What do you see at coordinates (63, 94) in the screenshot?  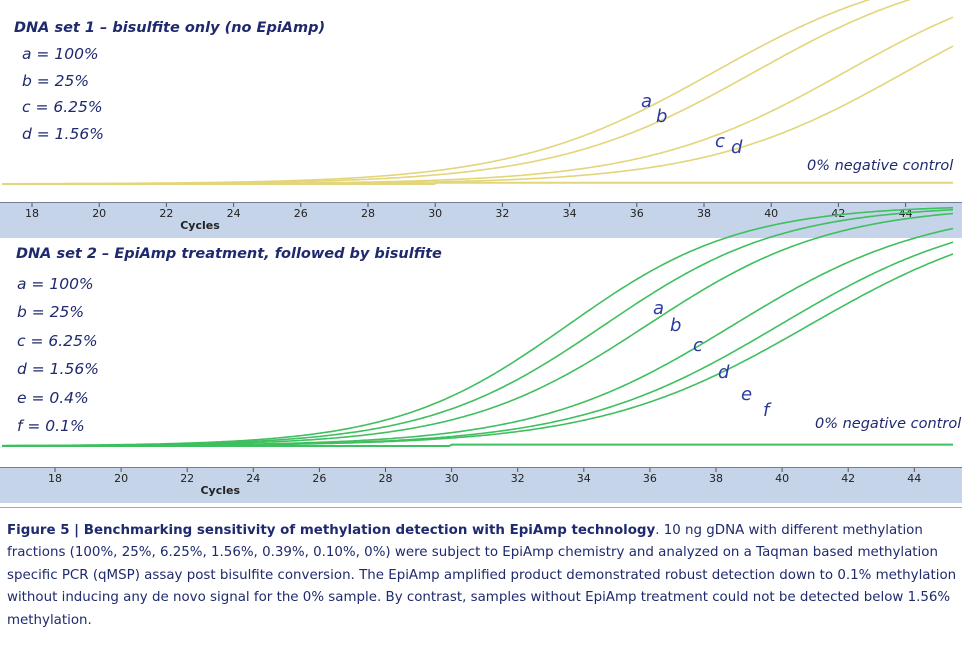 I see `panel1-legend: a = 100% b = 25% c = 6.25% d = 1.56%` at bounding box center [63, 94].